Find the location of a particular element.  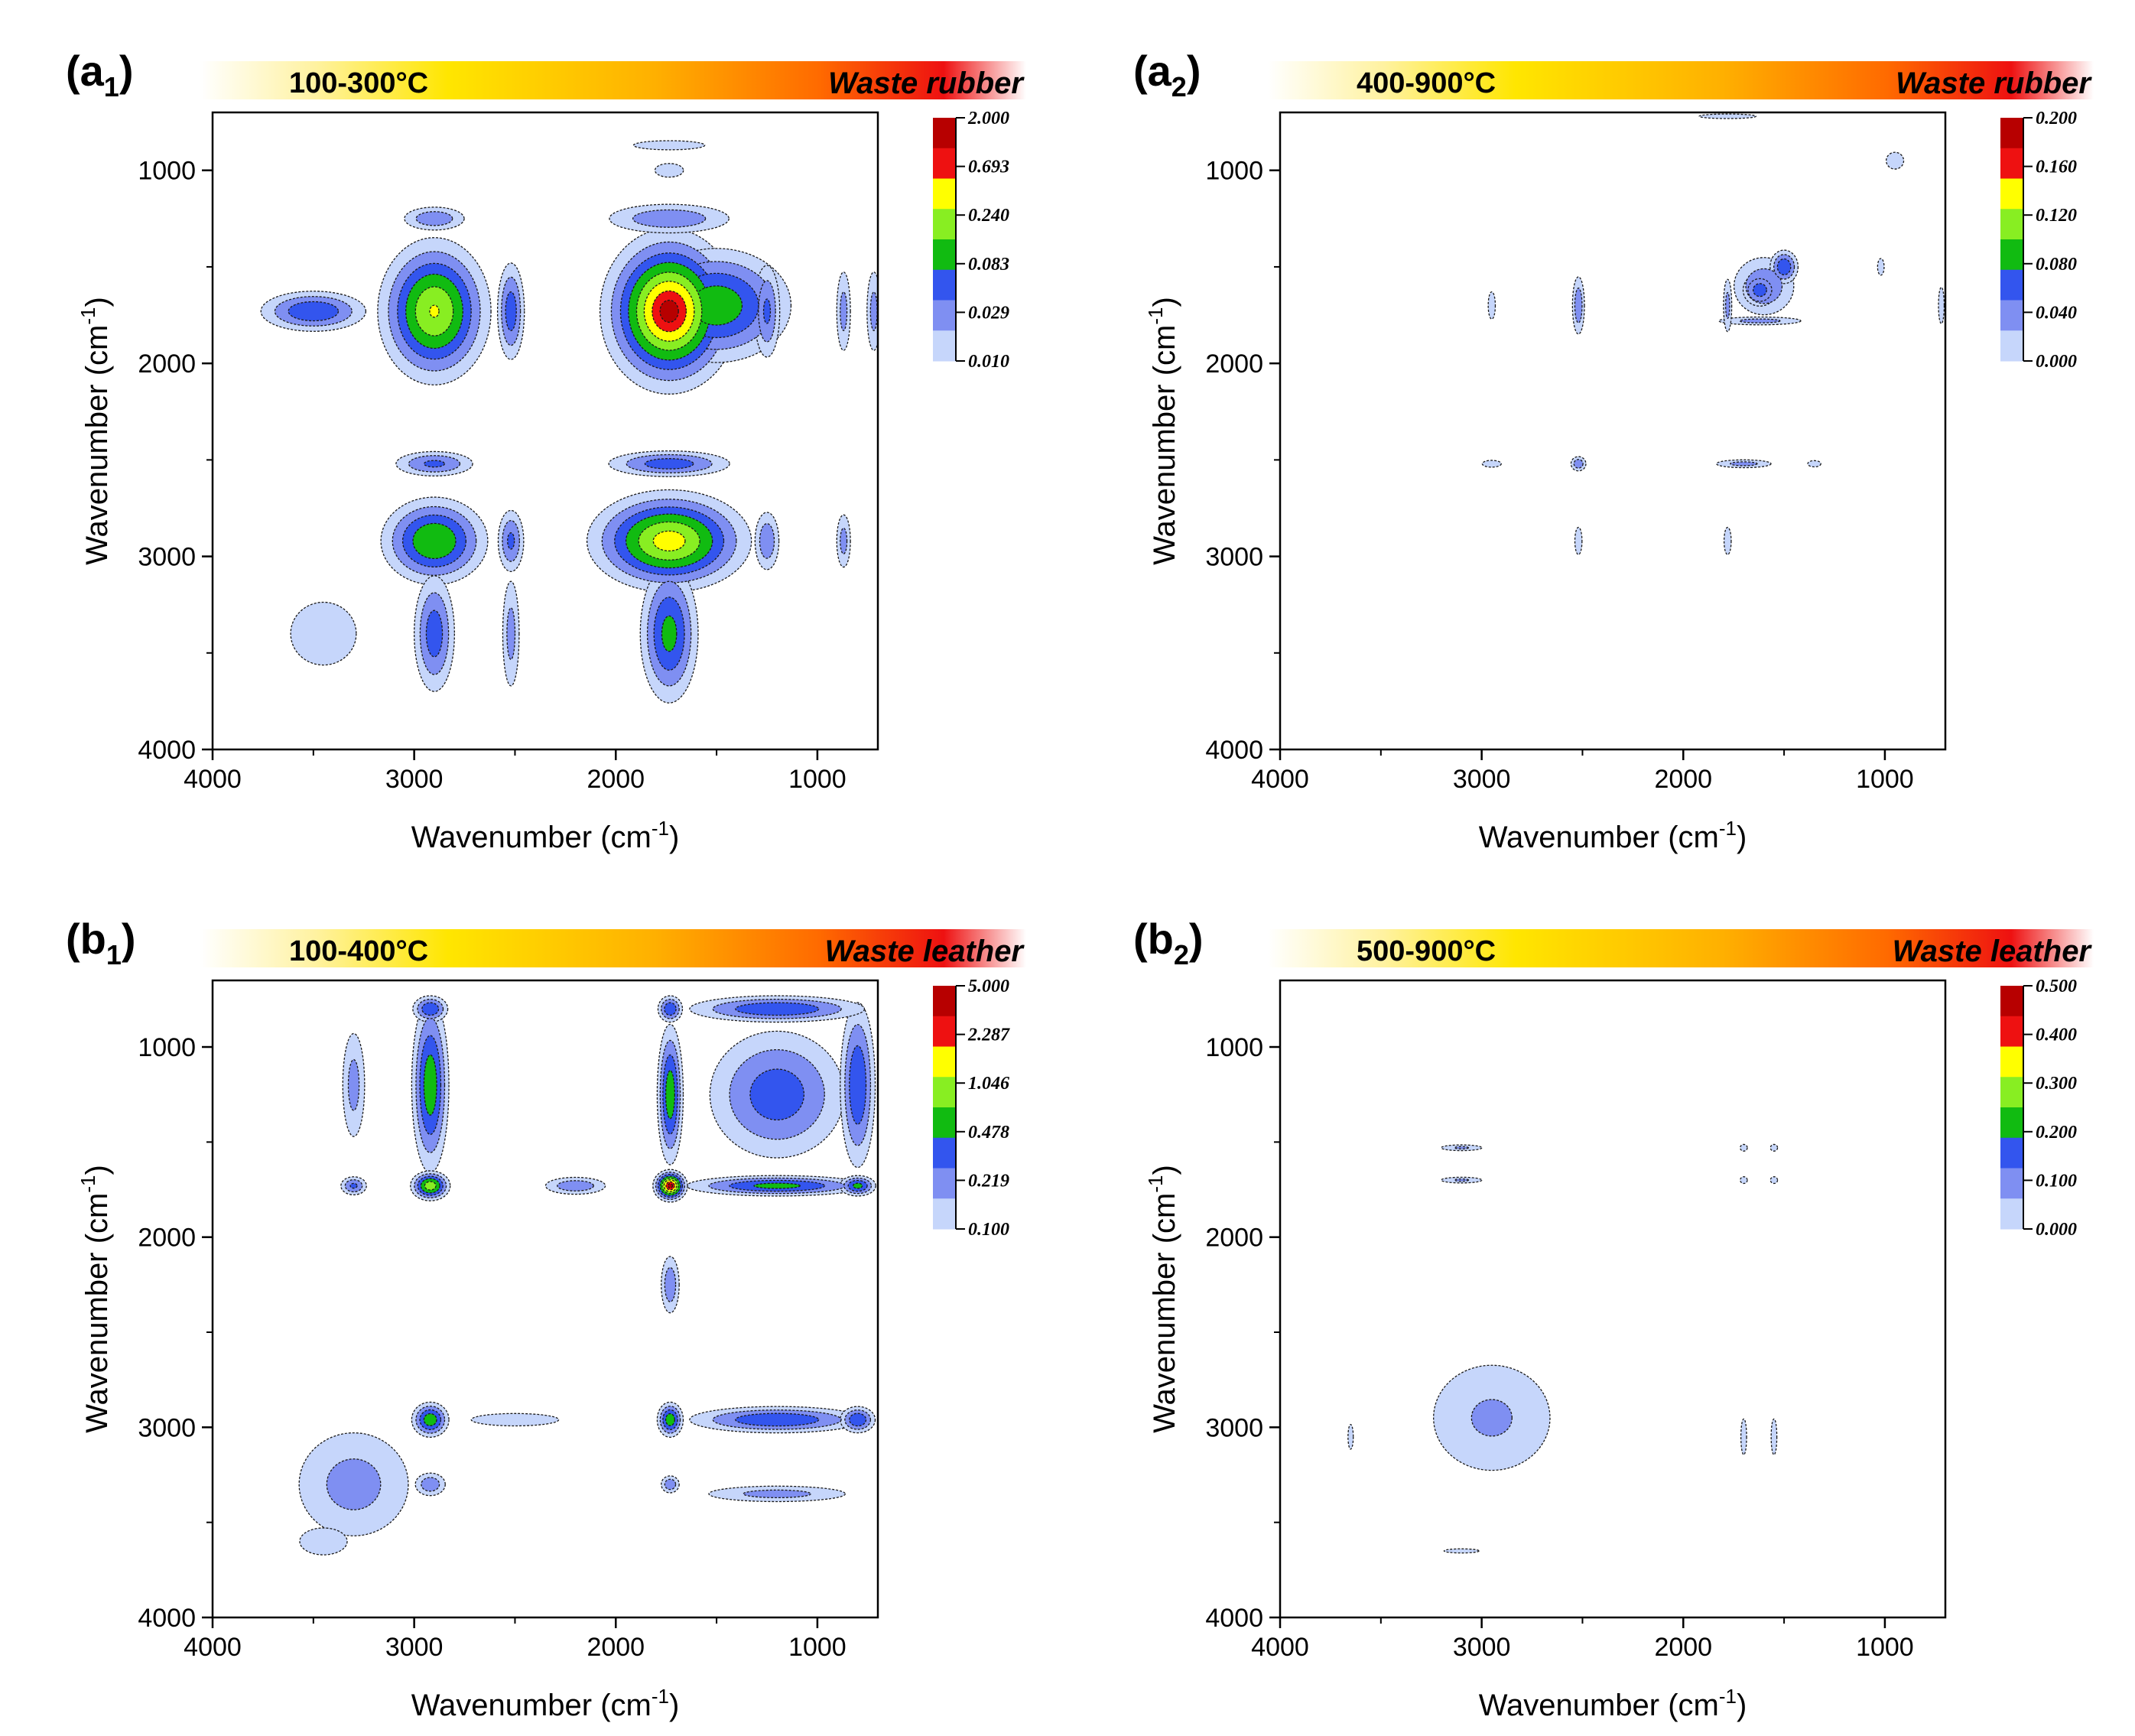

panel-label-subscript: 2 is located at coordinates (1179, 86).